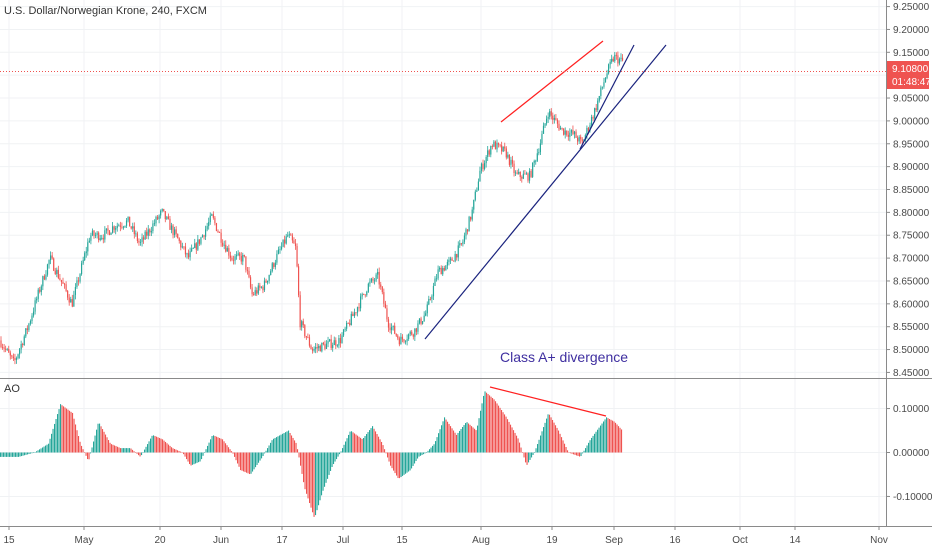 The width and height of the screenshot is (932, 550). What do you see at coordinates (911, 304) in the screenshot?
I see `price-tick-label: 8.60000` at bounding box center [911, 304].